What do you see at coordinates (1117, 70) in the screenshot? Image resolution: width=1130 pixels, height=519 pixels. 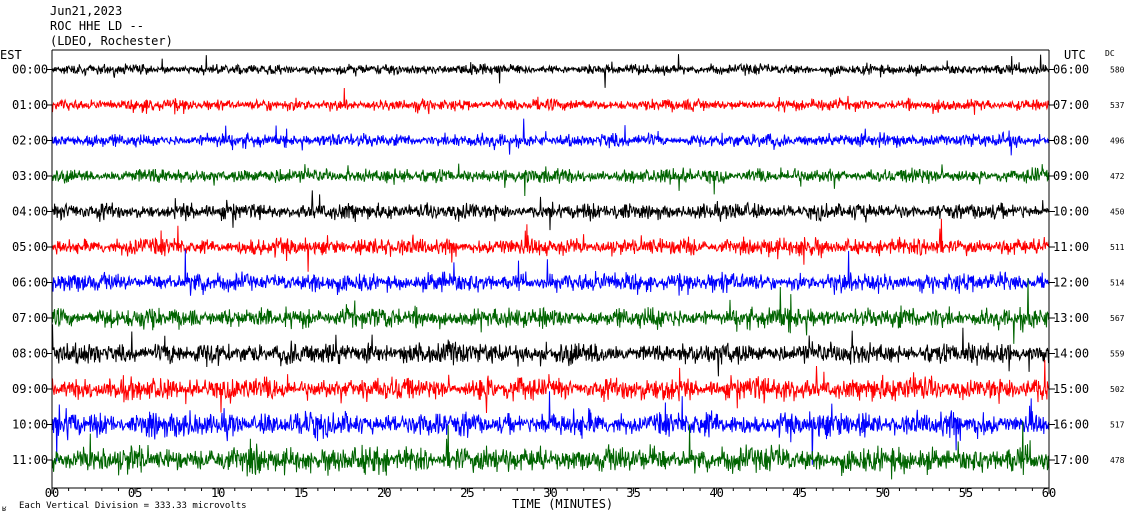 I see `dc-value: 580` at bounding box center [1117, 70].